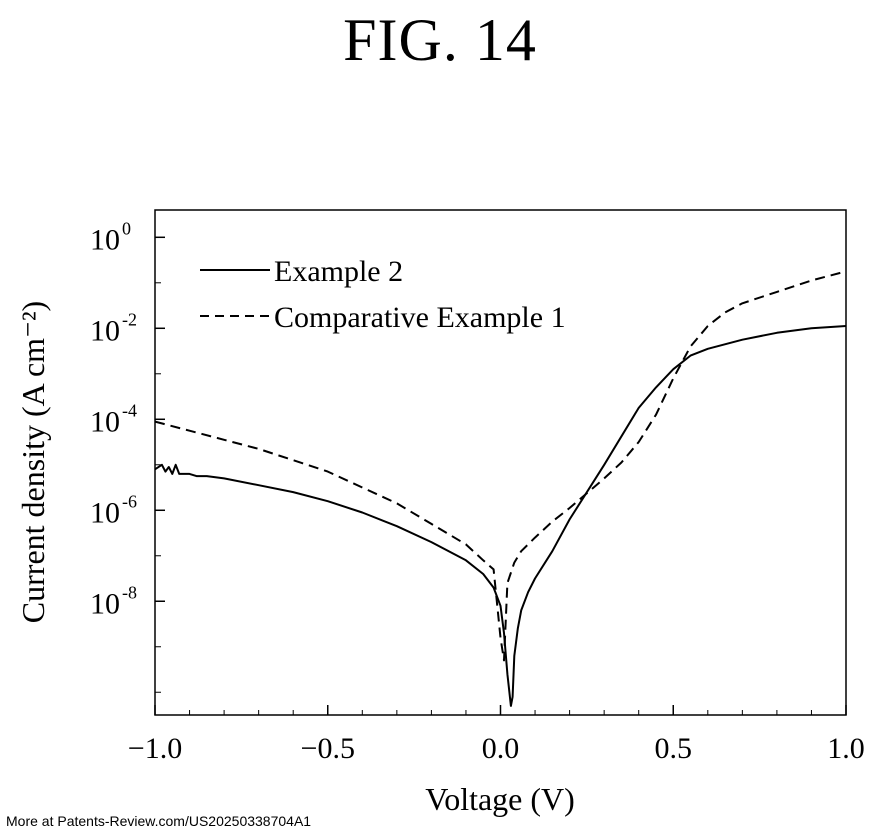 The width and height of the screenshot is (880, 840). I want to click on x-tick-label: 0.5, so click(674, 748).